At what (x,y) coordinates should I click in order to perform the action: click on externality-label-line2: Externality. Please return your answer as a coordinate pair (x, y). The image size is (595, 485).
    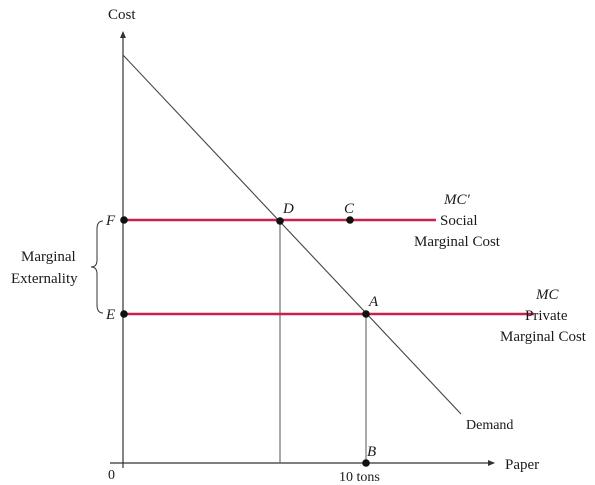
    Looking at the image, I should click on (44, 279).